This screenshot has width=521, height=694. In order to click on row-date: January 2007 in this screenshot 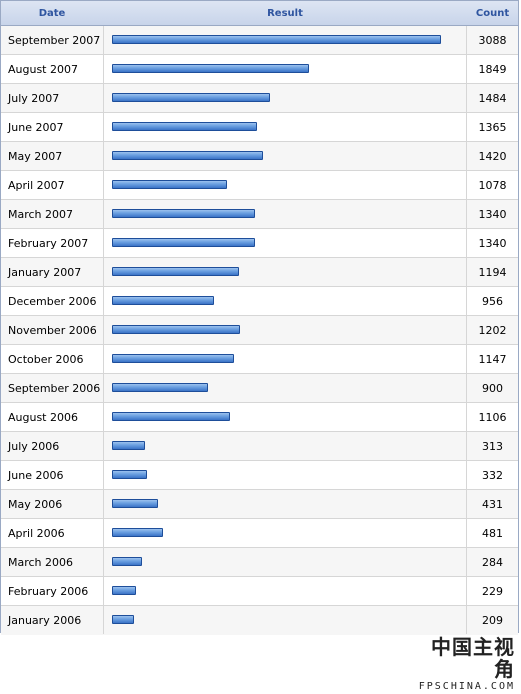, I will do `click(52, 272)`.